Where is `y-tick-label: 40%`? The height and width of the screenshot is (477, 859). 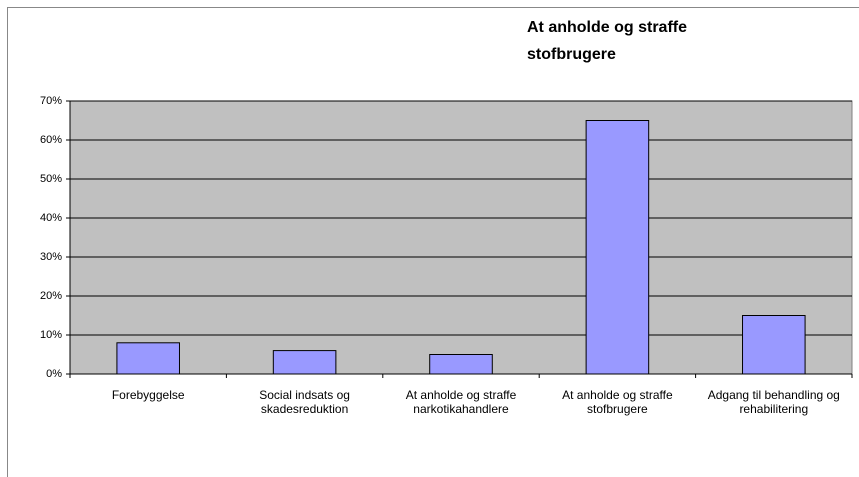
y-tick-label: 40% is located at coordinates (51, 218).